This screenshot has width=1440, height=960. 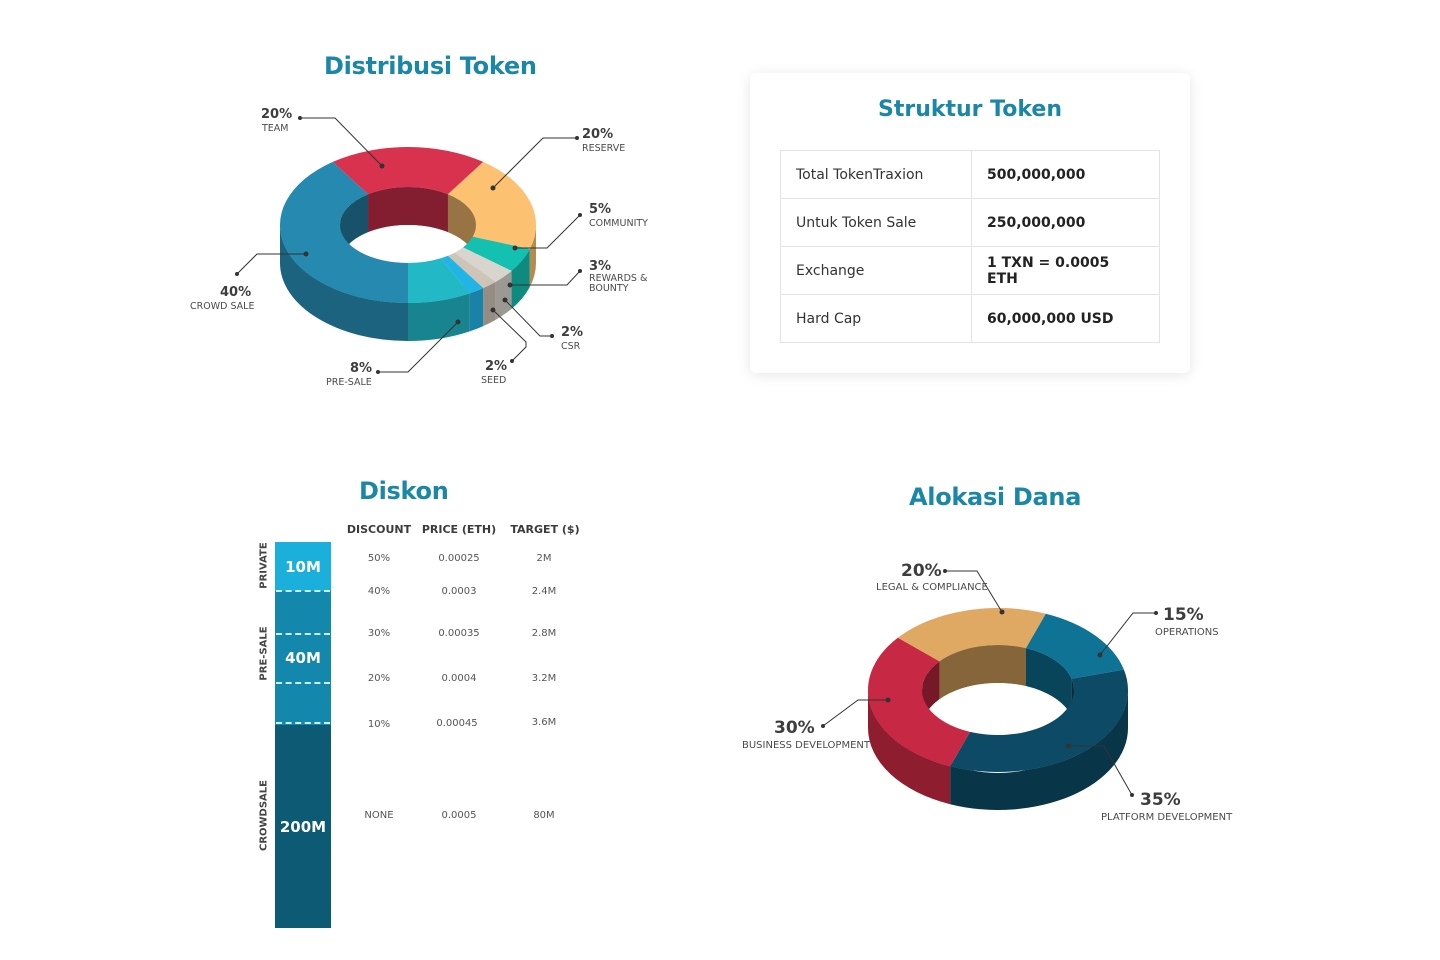 What do you see at coordinates (1160, 800) in the screenshot?
I see `callout-platform-pct: 35%` at bounding box center [1160, 800].